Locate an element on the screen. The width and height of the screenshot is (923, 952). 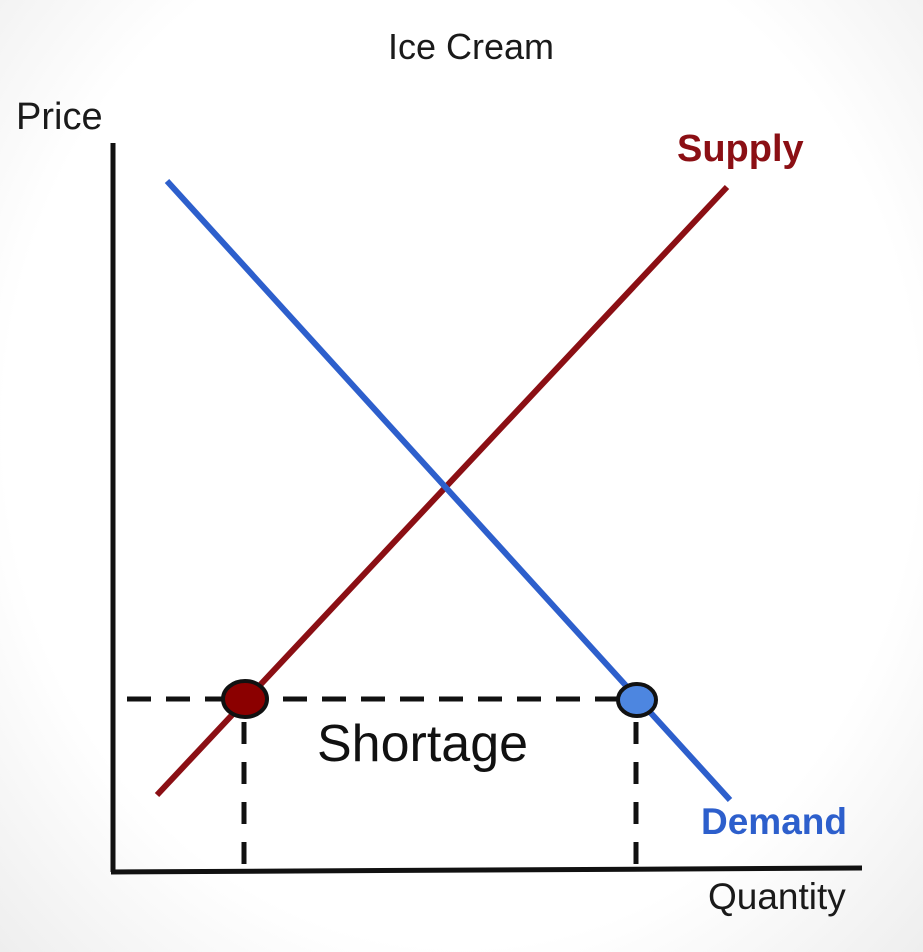
chart-title: Ice Cream is located at coordinates (471, 46).